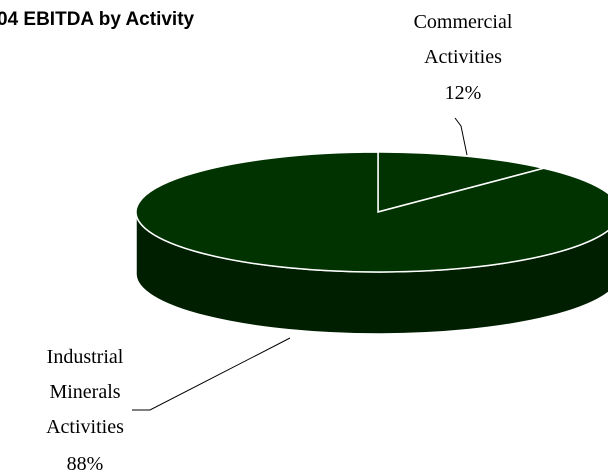 Image resolution: width=608 pixels, height=475 pixels. Describe the element at coordinates (460, 182) in the screenshot. I see `slice` at that location.